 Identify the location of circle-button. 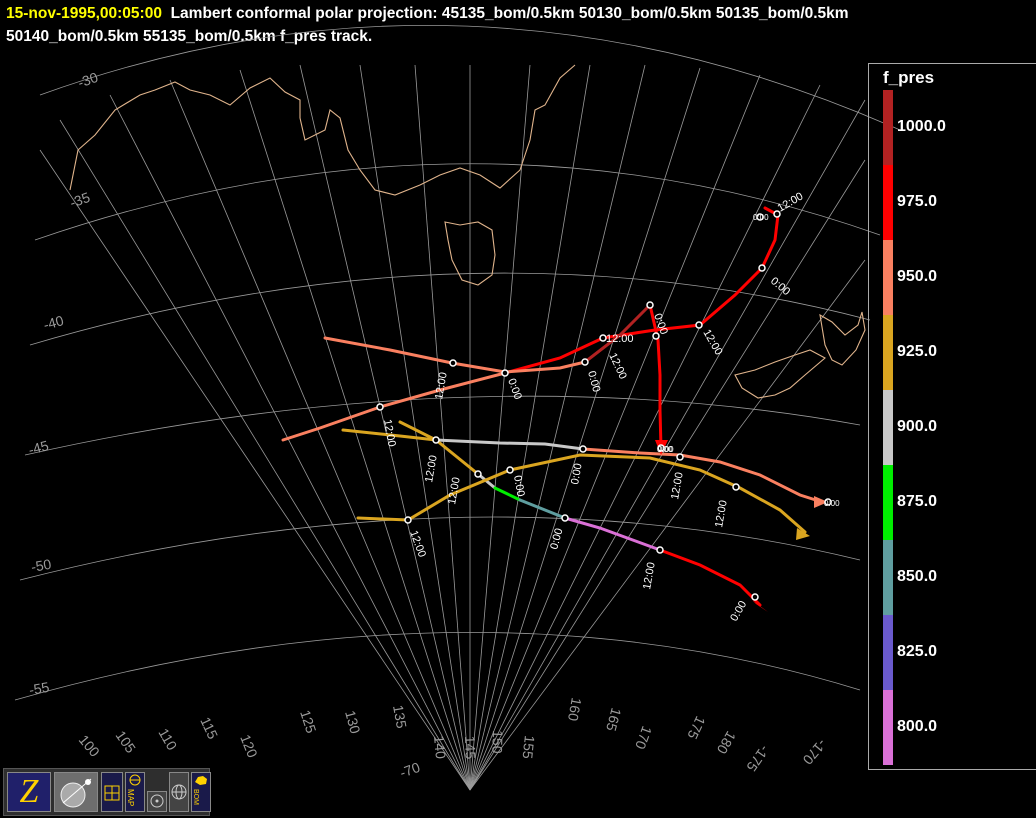
(157, 801).